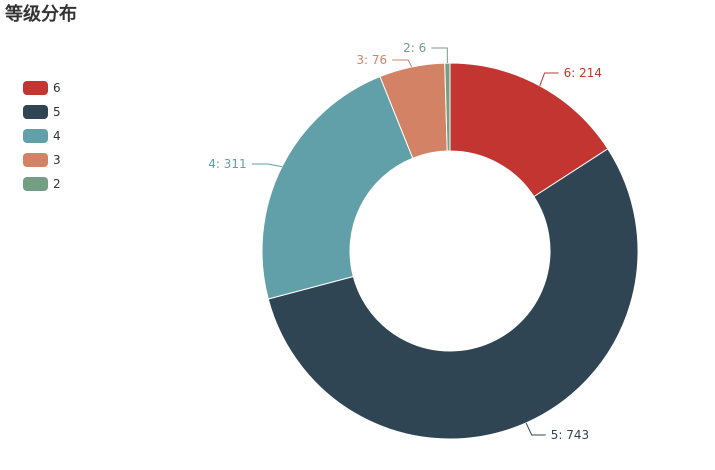 This screenshot has width=715, height=470. What do you see at coordinates (57, 112) in the screenshot?
I see `legend-label-5: 5` at bounding box center [57, 112].